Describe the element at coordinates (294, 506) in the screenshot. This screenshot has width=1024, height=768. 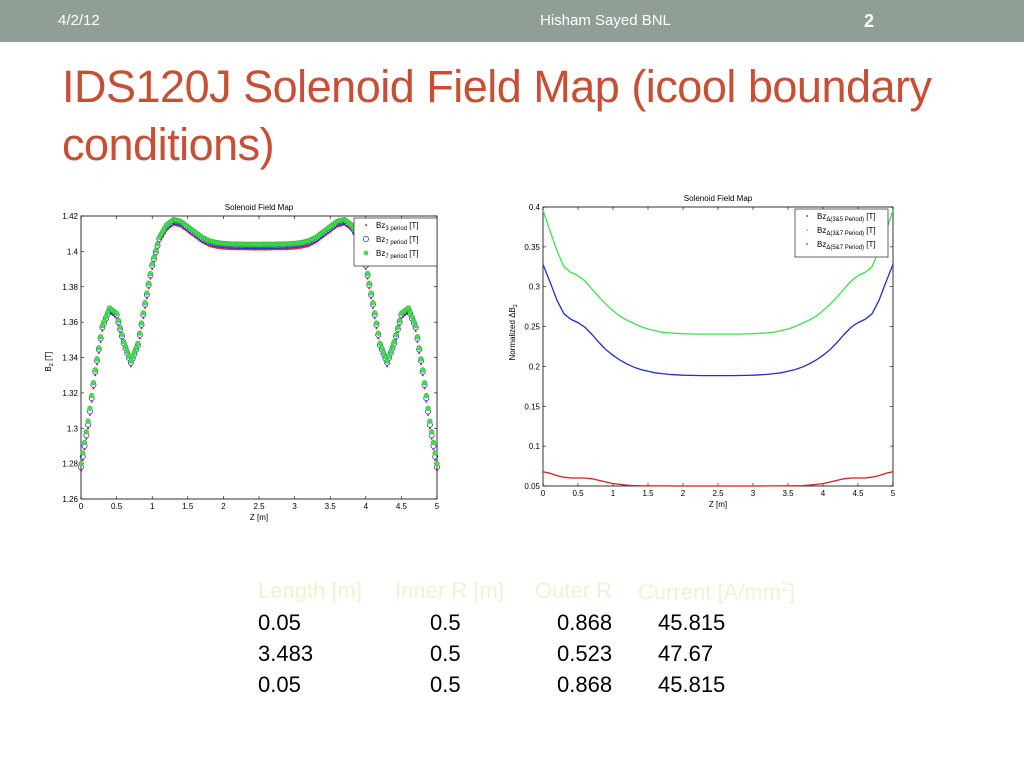
I see `x-tick-label: 3` at that location.